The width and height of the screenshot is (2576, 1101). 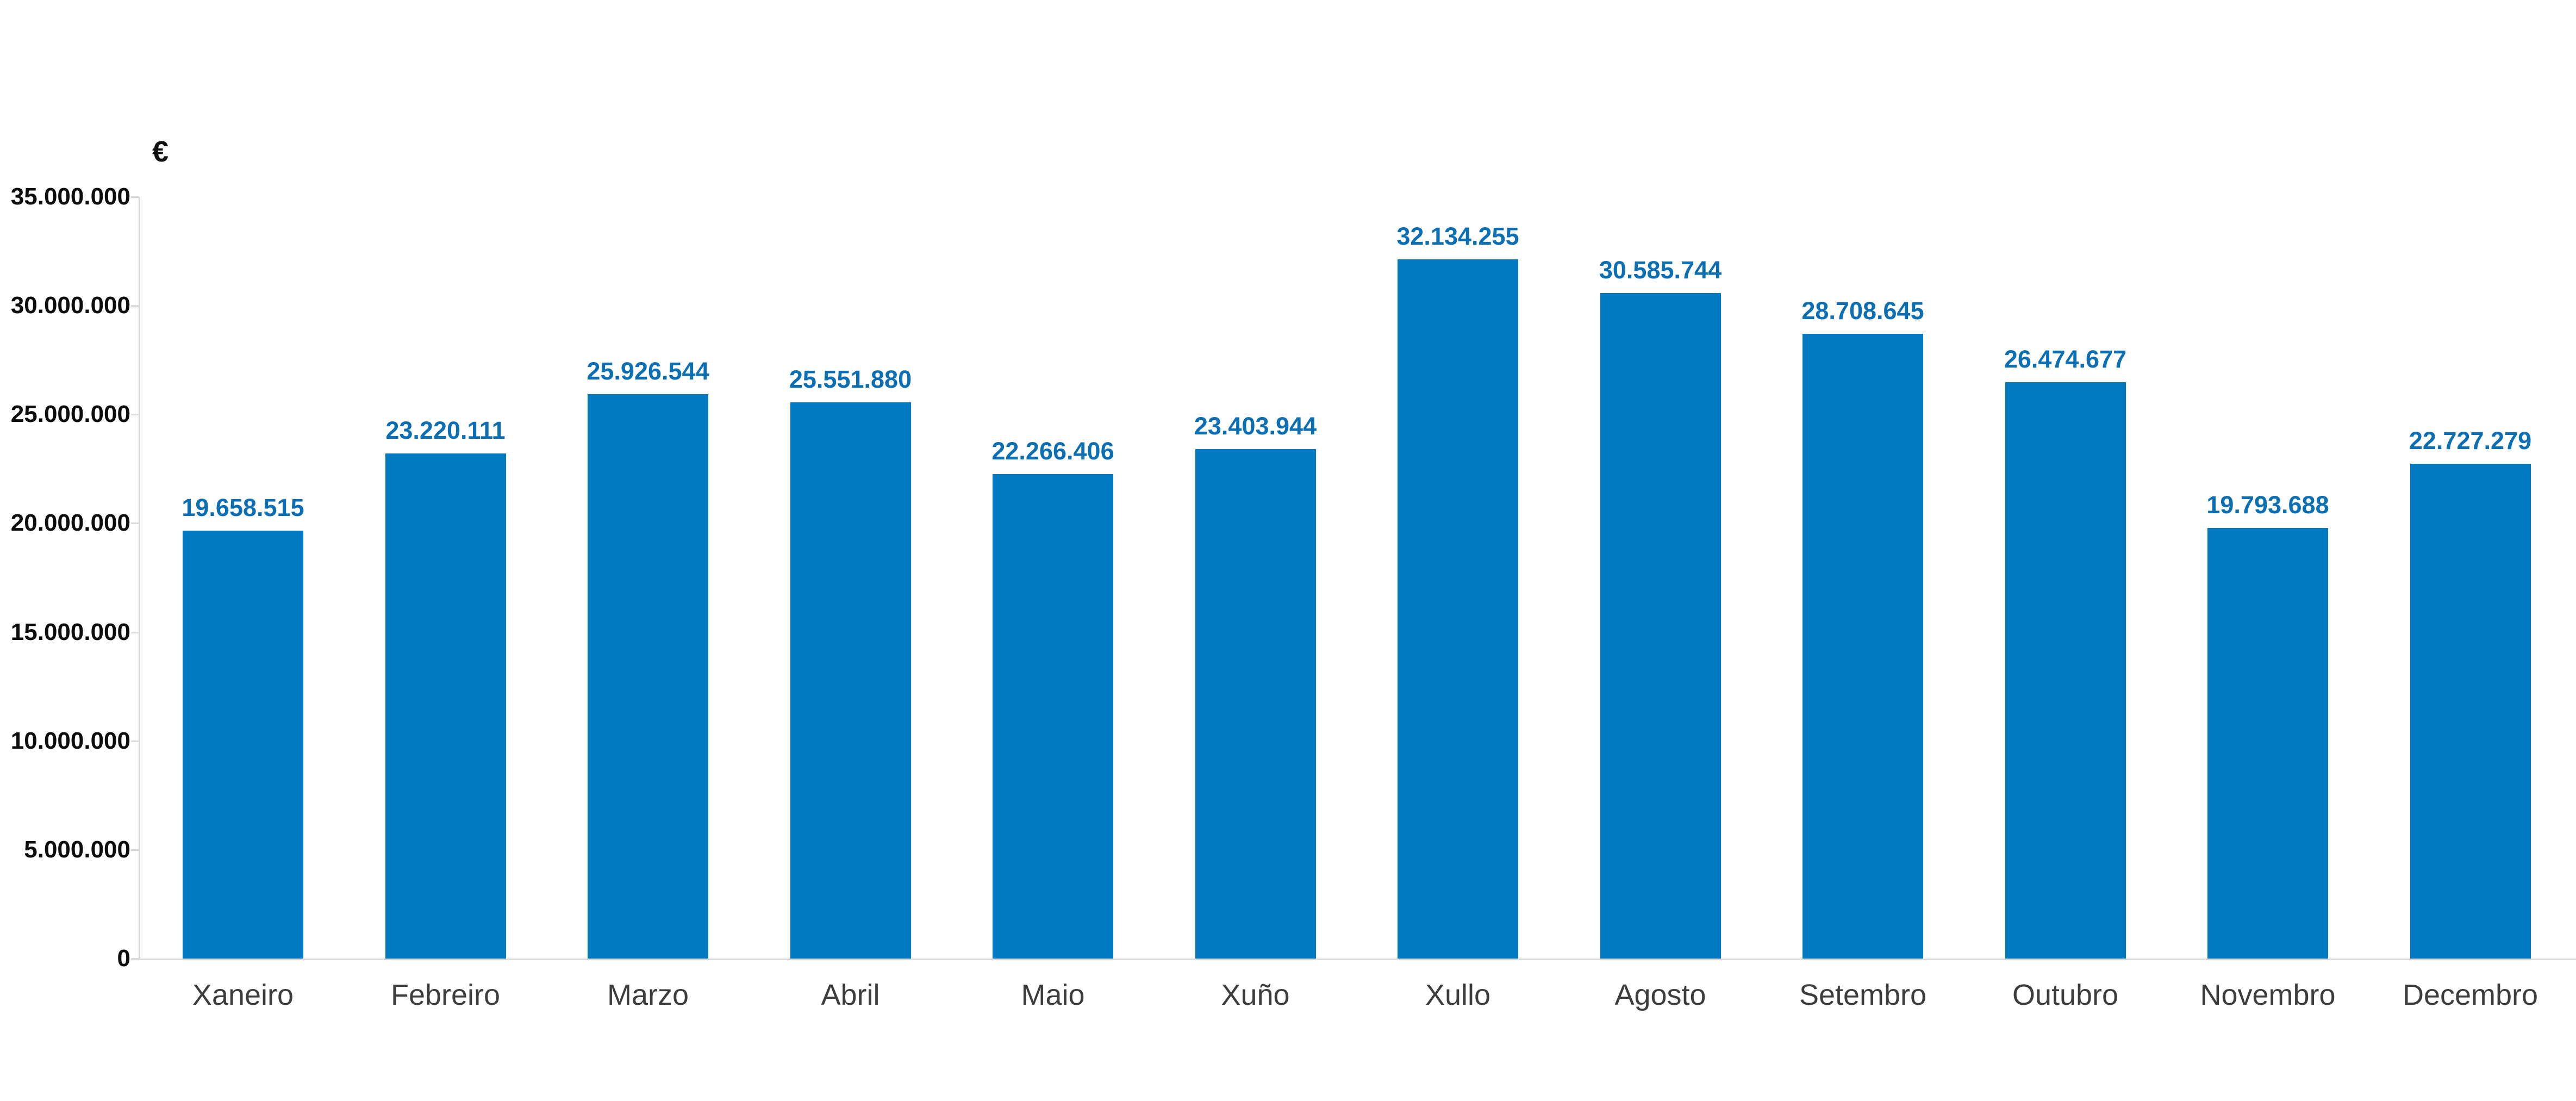 What do you see at coordinates (70, 305) in the screenshot?
I see `y-axis-tick-label: 30.000.000` at bounding box center [70, 305].